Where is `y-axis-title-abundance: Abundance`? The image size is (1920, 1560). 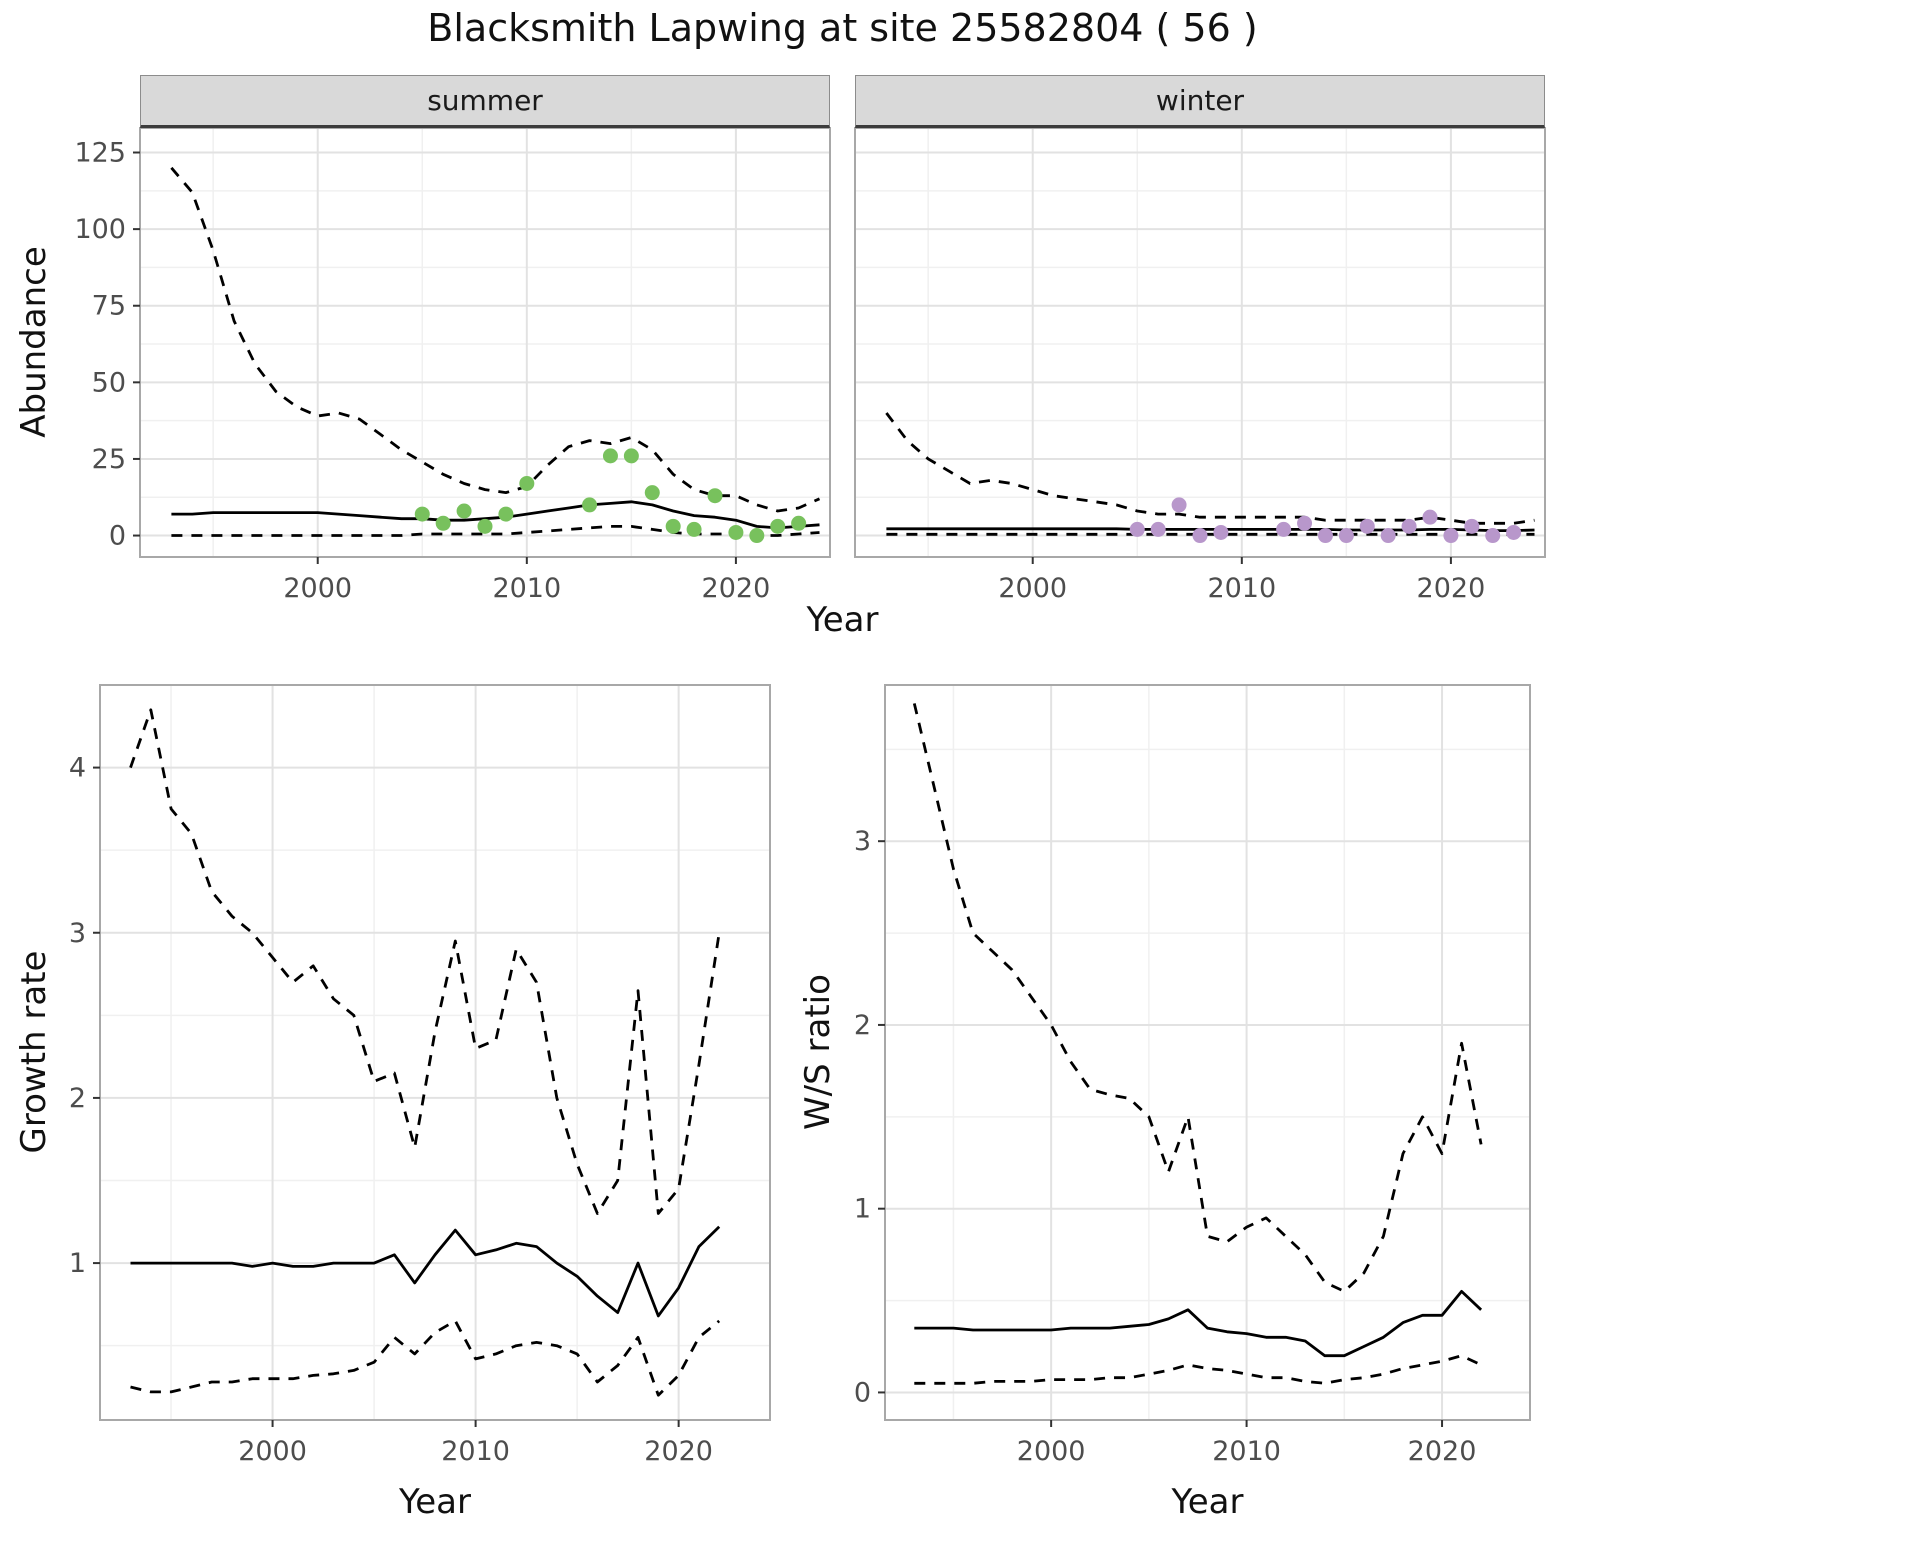 y-axis-title-abundance: Abundance is located at coordinates (34, 342).